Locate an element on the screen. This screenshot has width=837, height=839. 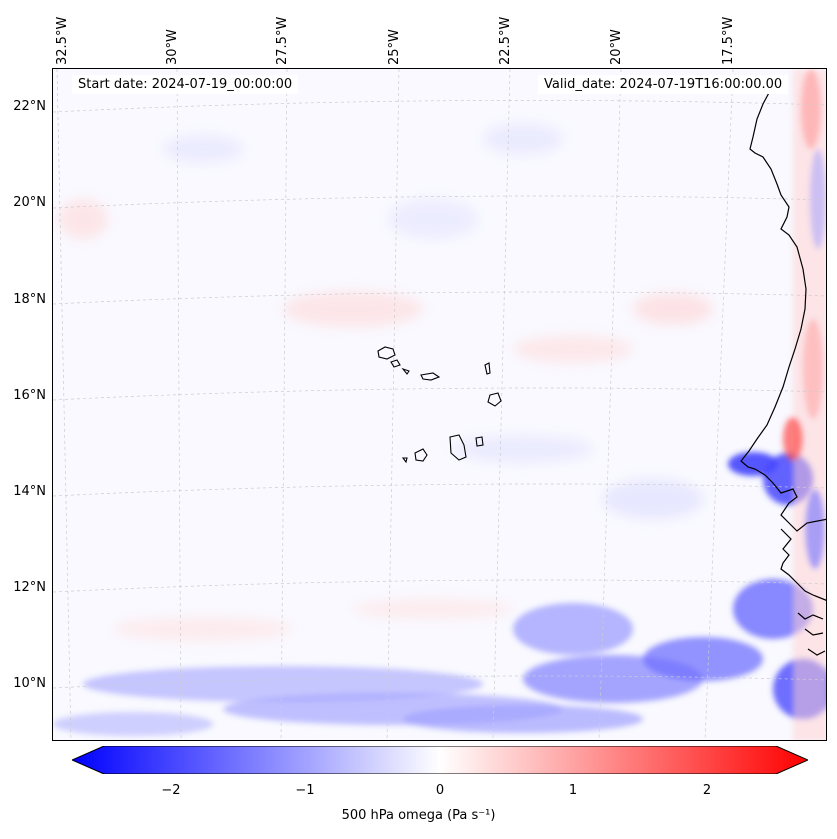
african-coastline is located at coordinates (783, 367).